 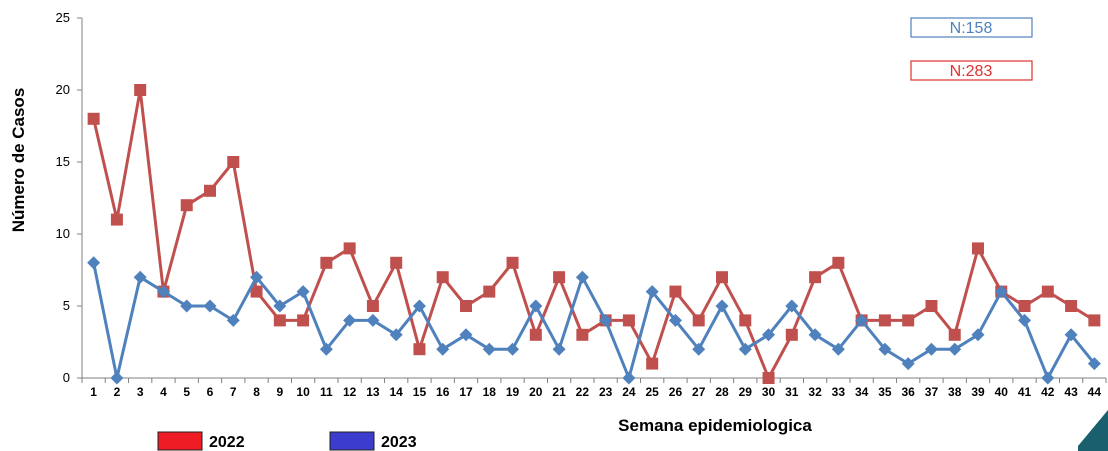 What do you see at coordinates (63, 233) in the screenshot?
I see `y-tick-label: 10` at bounding box center [63, 233].